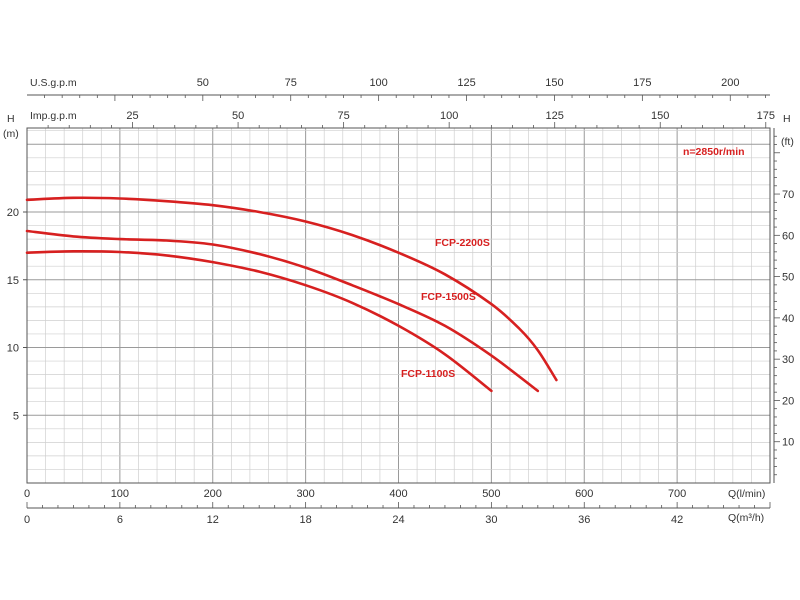 The width and height of the screenshot is (800, 600). What do you see at coordinates (584, 494) in the screenshot?
I see `x-lmin-tick-label: 600` at bounding box center [584, 494].